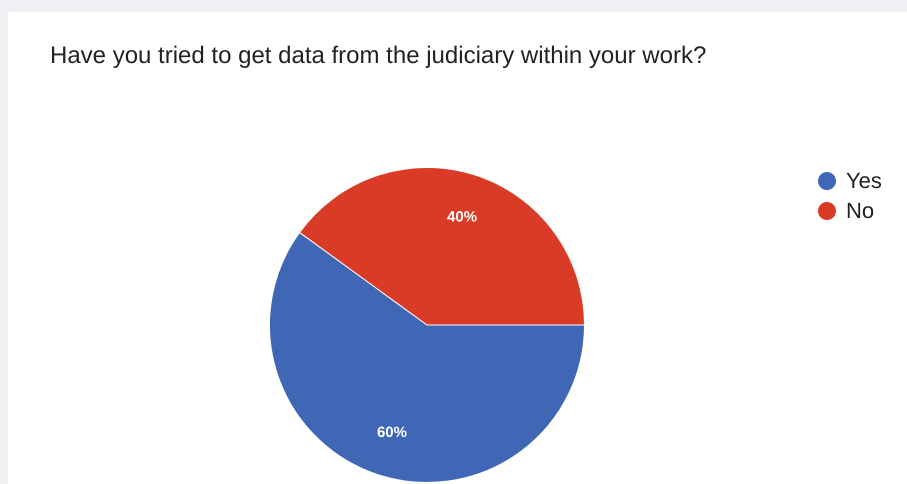  I want to click on legend-label: No, so click(860, 211).